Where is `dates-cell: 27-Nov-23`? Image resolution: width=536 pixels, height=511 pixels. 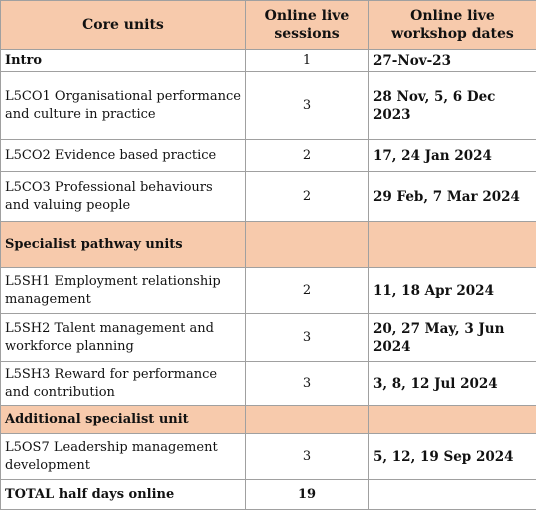
dates-cell: 27-Nov-23 is located at coordinates (452, 60).